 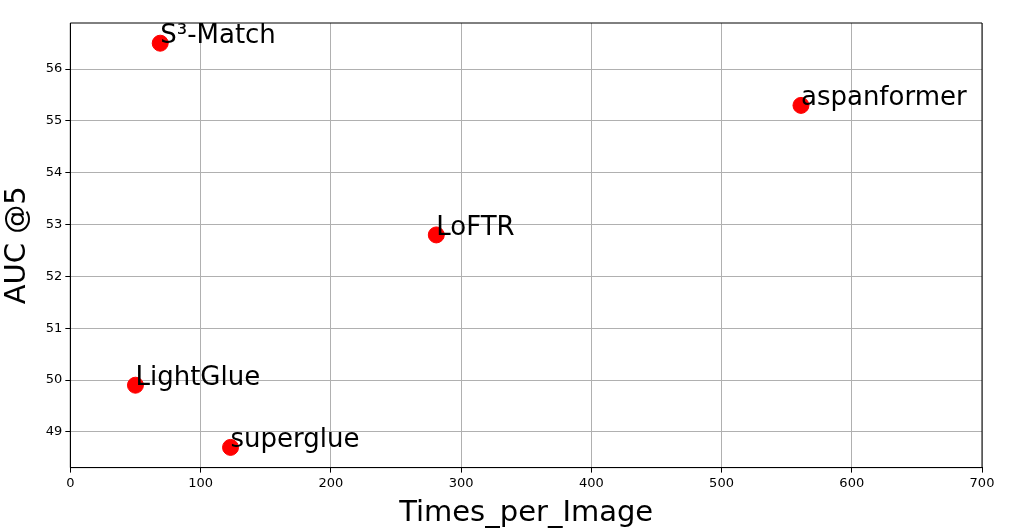 I want to click on x-tick-label: 200, so click(x=331, y=482).